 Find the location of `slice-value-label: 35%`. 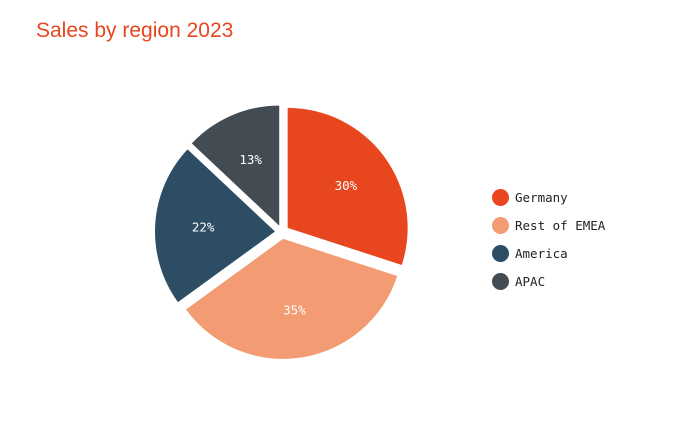

slice-value-label: 35% is located at coordinates (294, 310).